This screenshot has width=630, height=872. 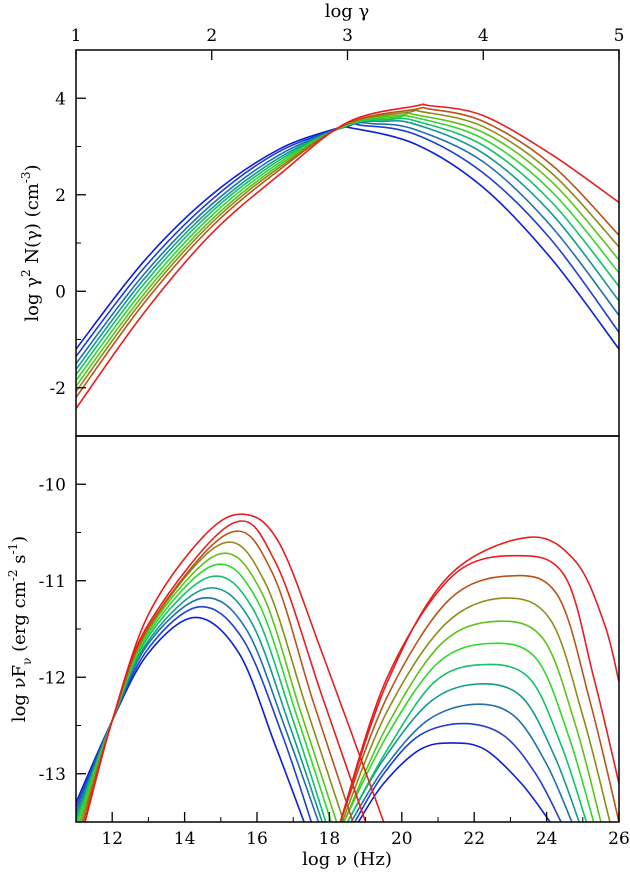 I want to click on bottom-x-tick-label: 18, so click(x=330, y=839).